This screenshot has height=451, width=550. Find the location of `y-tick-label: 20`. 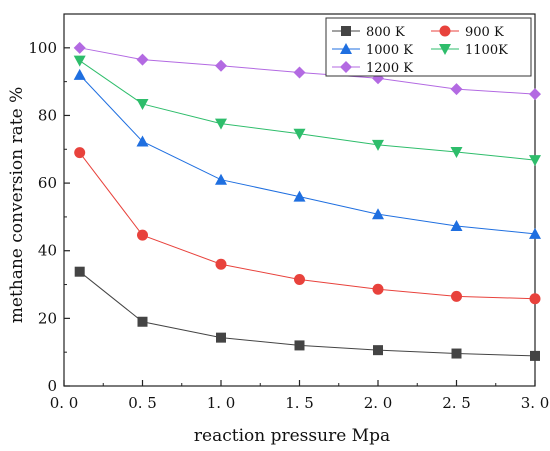

y-tick-label: 20 is located at coordinates (47, 318).